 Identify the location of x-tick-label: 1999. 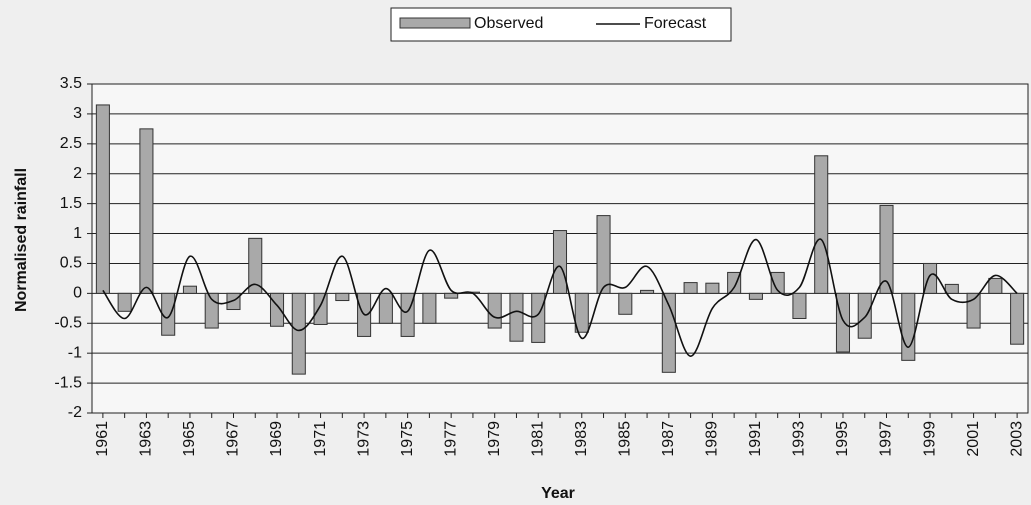
(929, 439).